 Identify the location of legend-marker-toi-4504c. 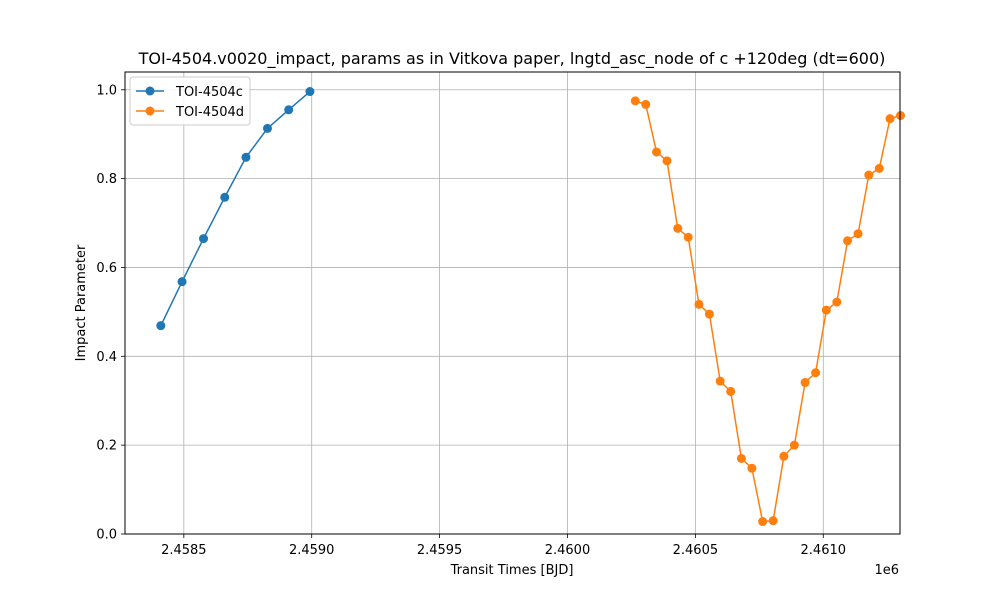
(150, 91).